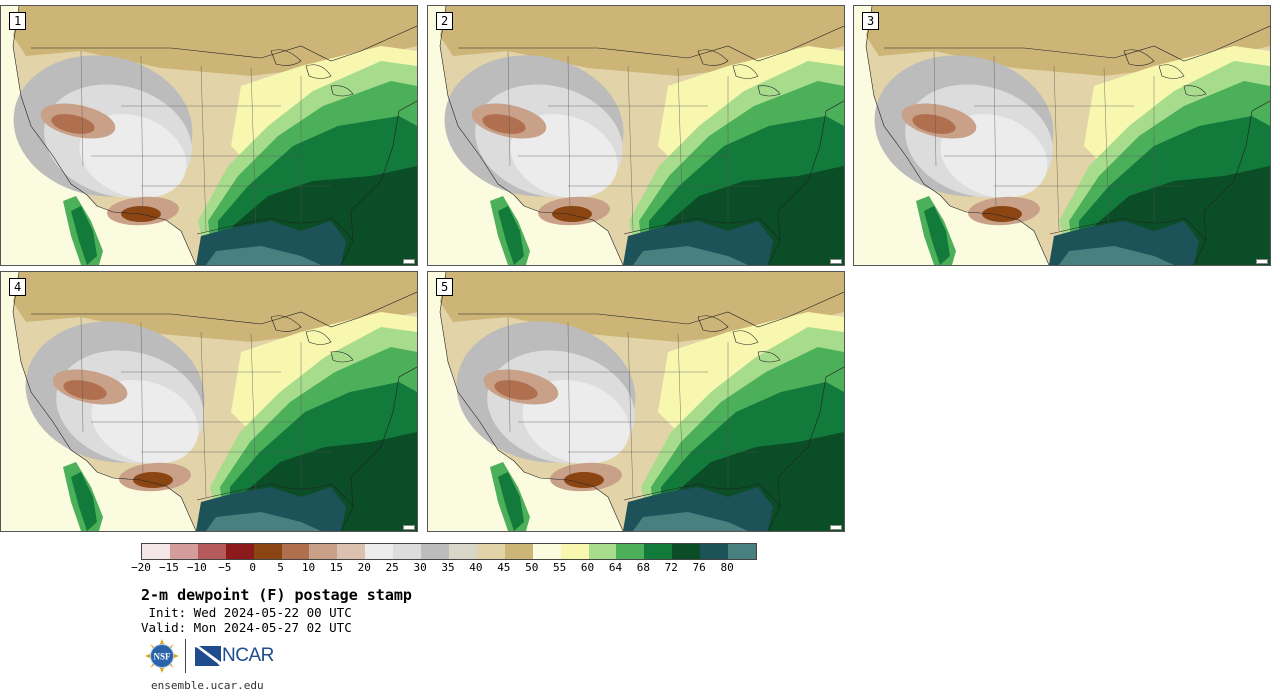  I want to click on panel-number-5: 5, so click(445, 287).